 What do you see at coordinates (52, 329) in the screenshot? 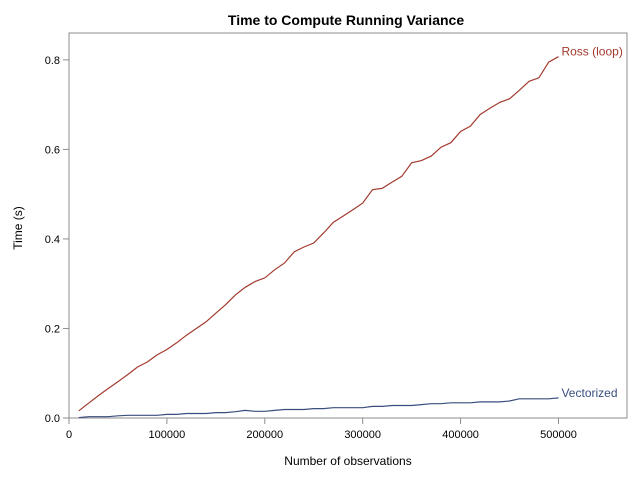
I see `y-tick-label: 0.2` at bounding box center [52, 329].